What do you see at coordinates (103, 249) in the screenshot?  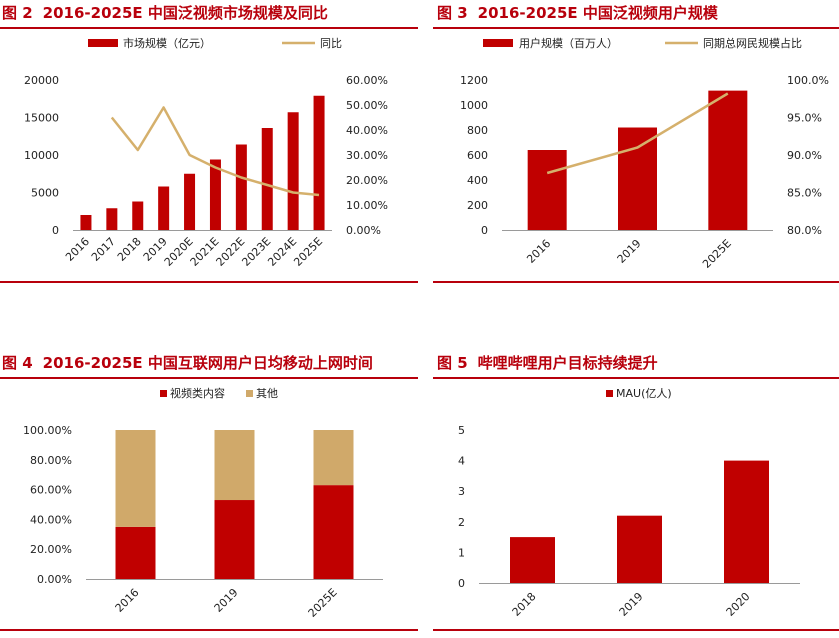 I see `x-tick-label: 2017` at bounding box center [103, 249].